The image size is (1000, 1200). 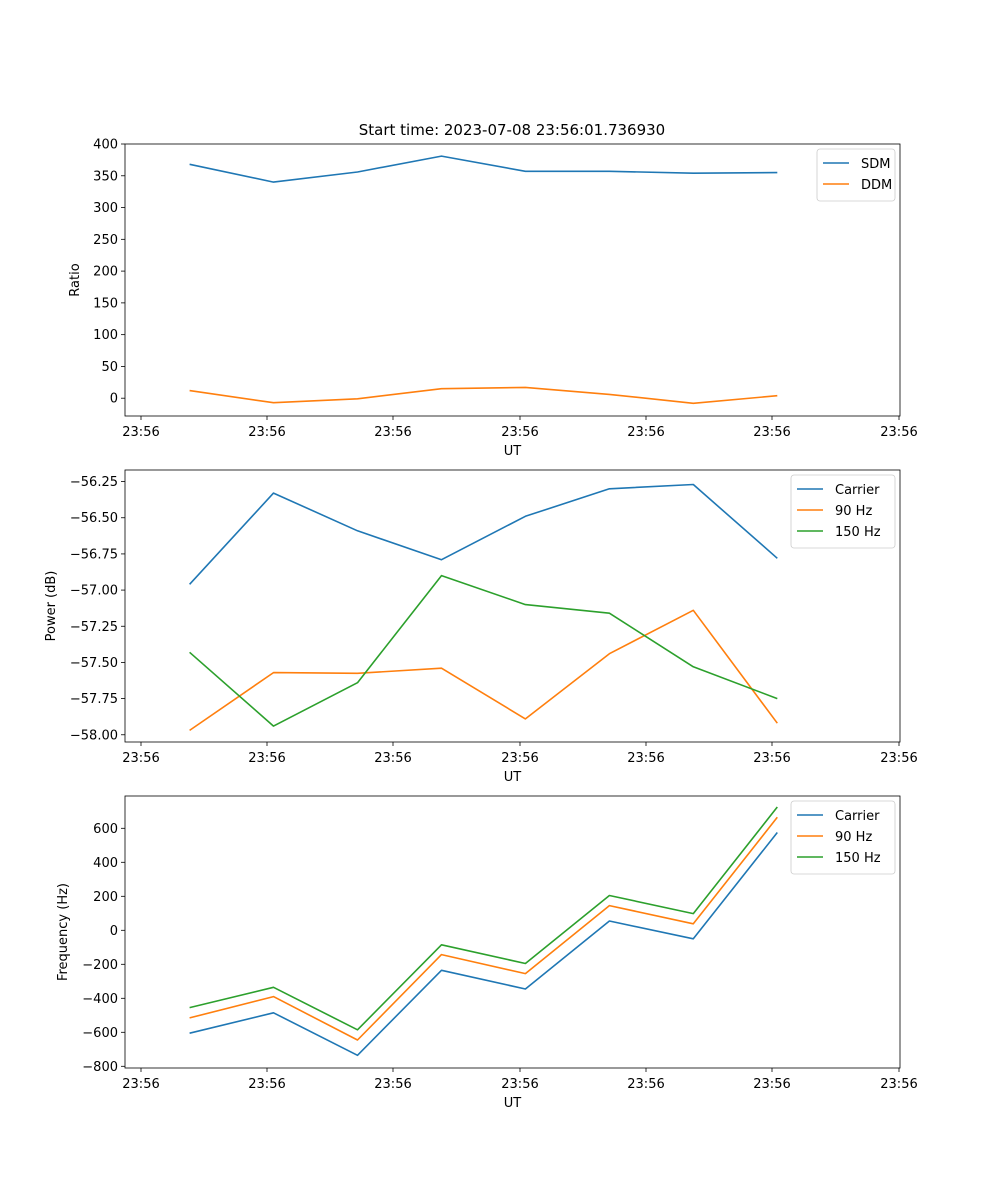 What do you see at coordinates (63, 932) in the screenshot?
I see `y-axis-label: Frequency (Hz)` at bounding box center [63, 932].